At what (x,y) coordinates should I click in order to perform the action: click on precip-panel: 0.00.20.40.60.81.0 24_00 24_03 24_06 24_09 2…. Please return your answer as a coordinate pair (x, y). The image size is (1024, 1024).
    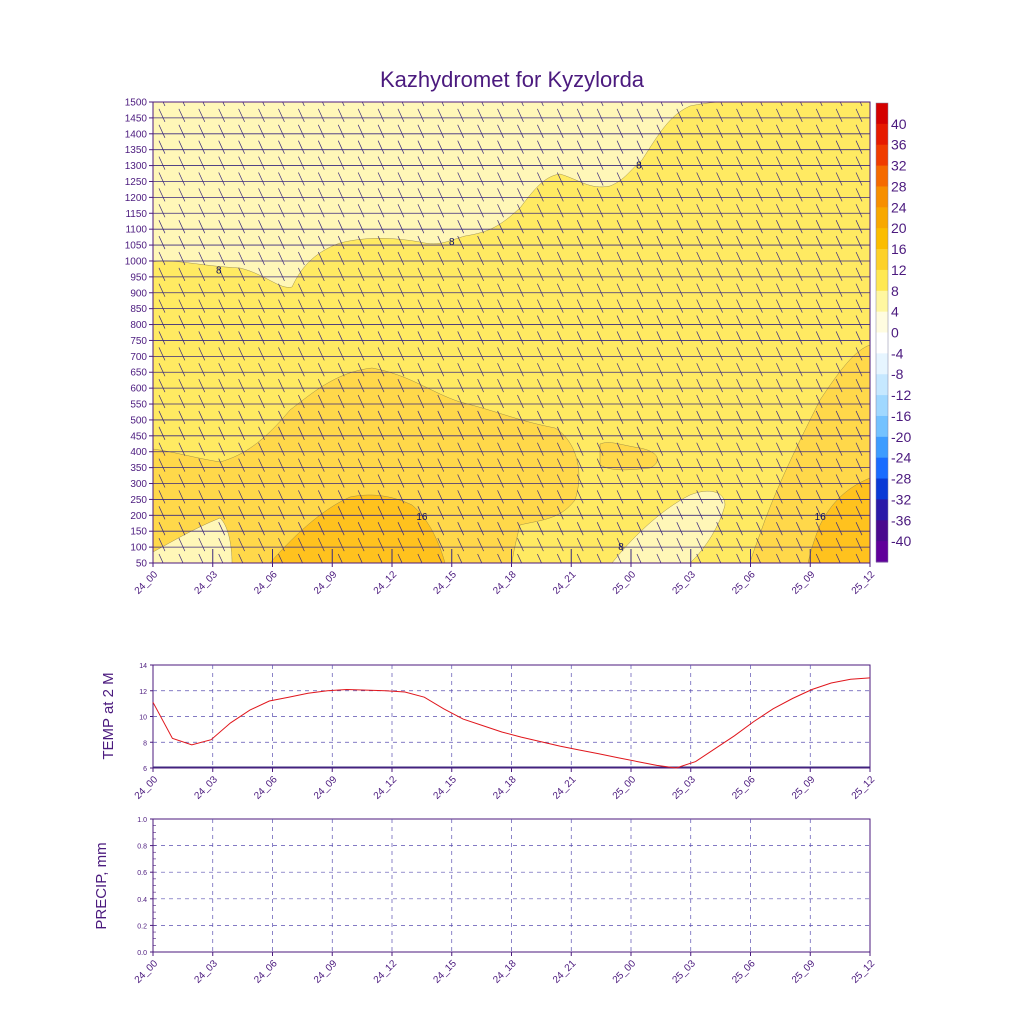
    Looking at the image, I should click on (485, 901).